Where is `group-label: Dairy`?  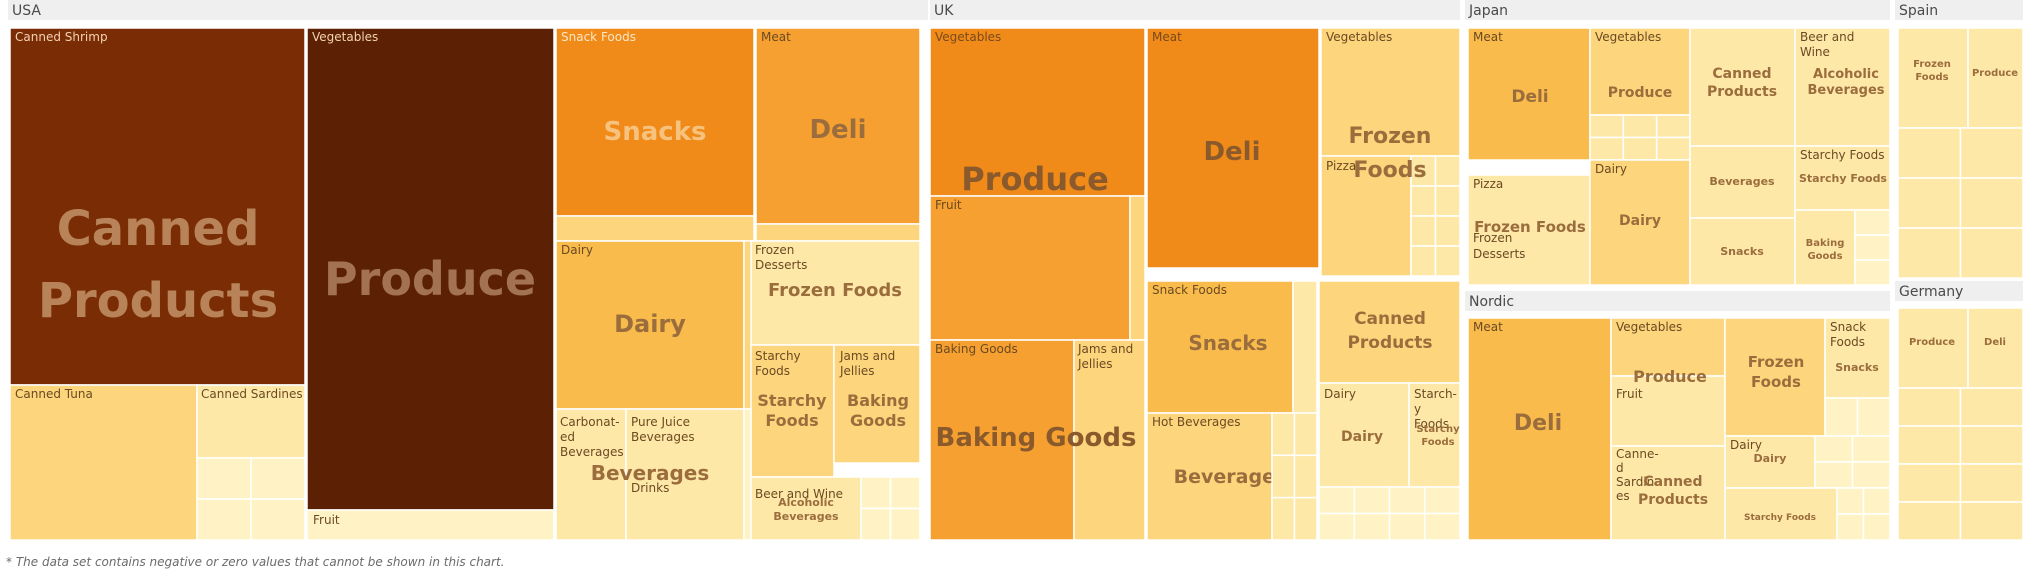
group-label: Dairy is located at coordinates (1362, 437).